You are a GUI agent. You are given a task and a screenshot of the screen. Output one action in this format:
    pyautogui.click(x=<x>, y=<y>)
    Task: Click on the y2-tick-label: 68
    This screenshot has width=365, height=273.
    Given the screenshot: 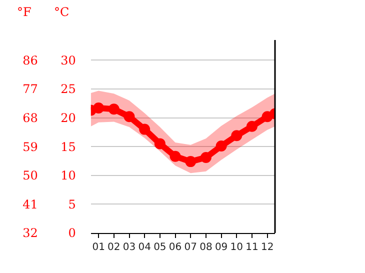 What is the action you would take?
    pyautogui.click(x=30, y=117)
    